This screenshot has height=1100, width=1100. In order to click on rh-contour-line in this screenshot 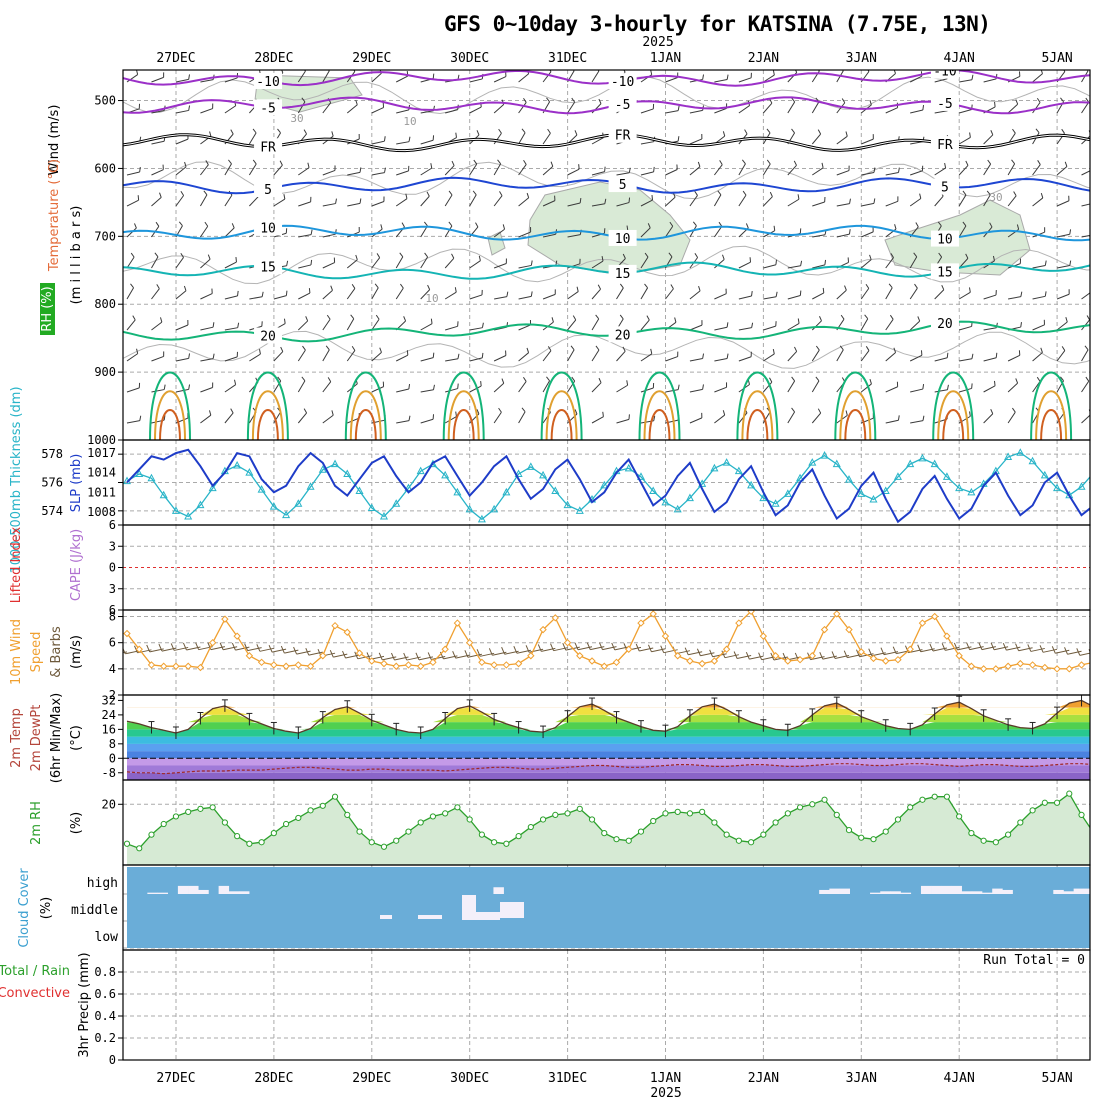, I will do `click(606, 265)`.